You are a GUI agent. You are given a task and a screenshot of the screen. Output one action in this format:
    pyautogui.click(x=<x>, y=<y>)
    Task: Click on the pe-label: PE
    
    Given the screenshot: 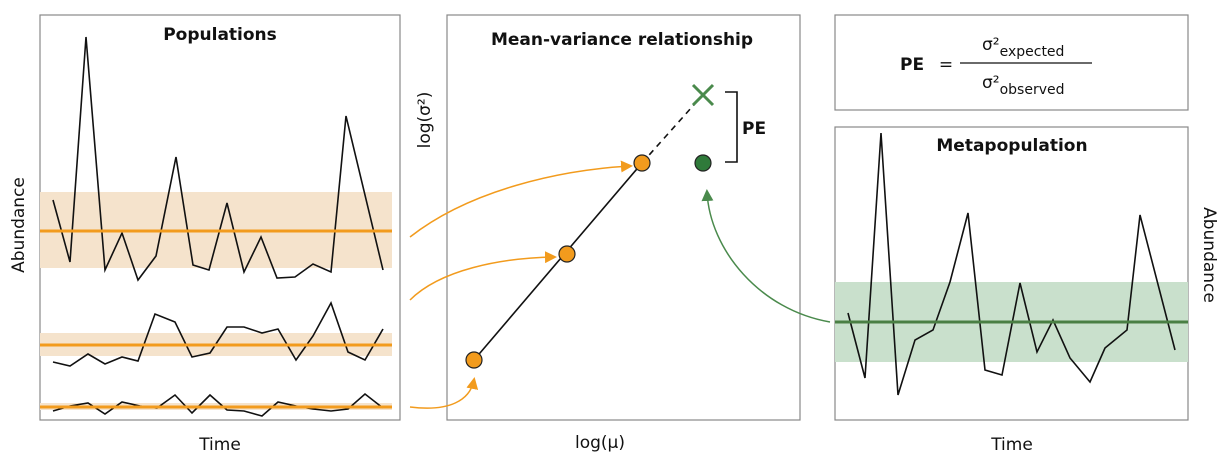 What is the action you would take?
    pyautogui.click(x=754, y=129)
    